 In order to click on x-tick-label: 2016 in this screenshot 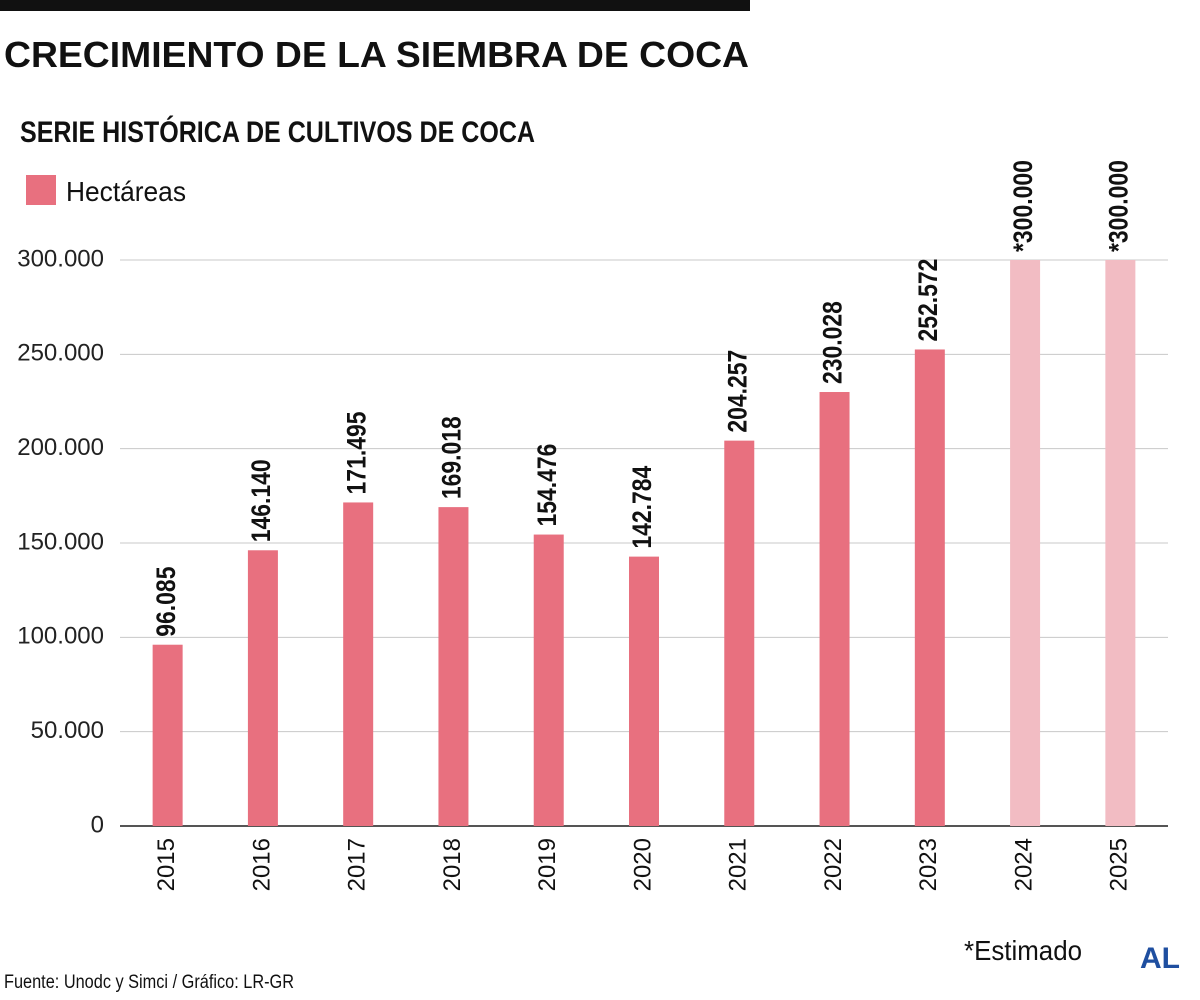, I will do `click(261, 864)`.